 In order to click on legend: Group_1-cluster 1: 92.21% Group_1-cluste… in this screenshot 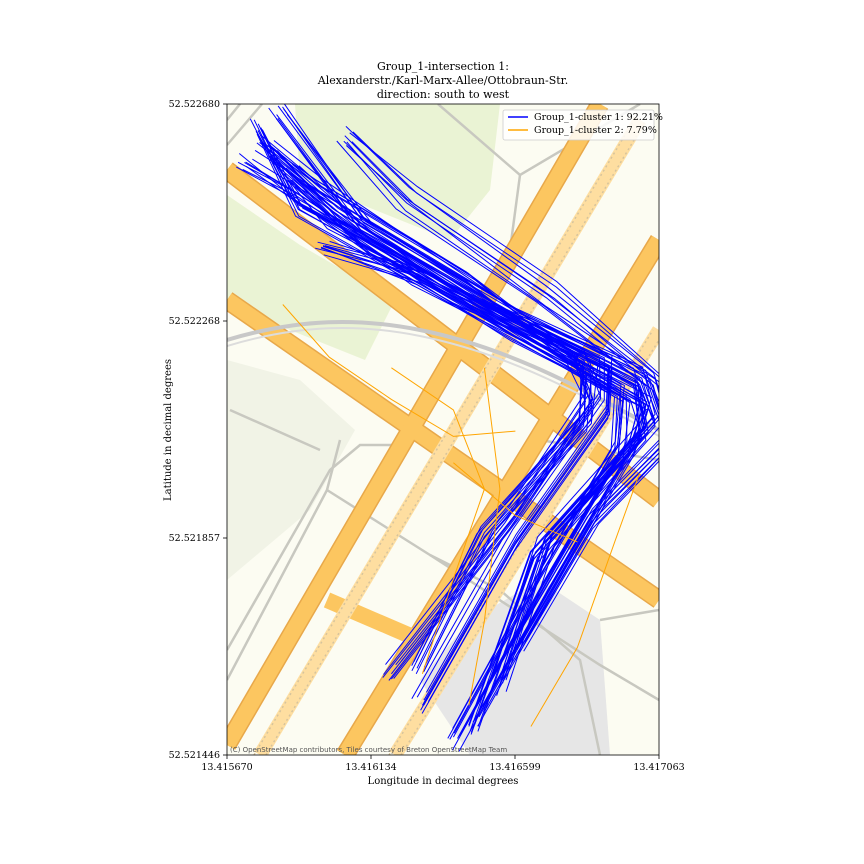, I will do `click(582, 125)`.